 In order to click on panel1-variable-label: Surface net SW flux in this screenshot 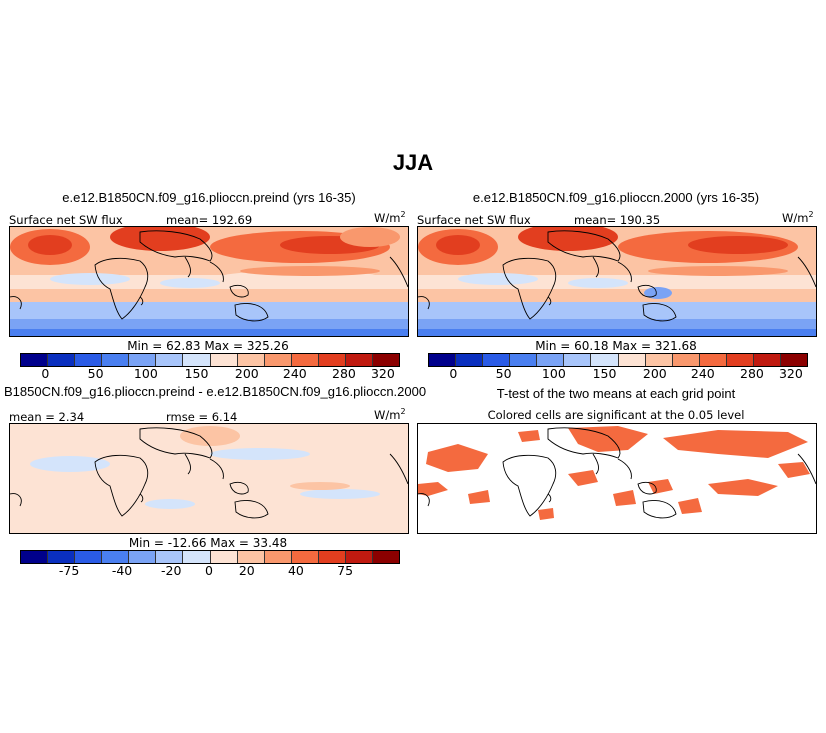, I will do `click(66, 220)`.